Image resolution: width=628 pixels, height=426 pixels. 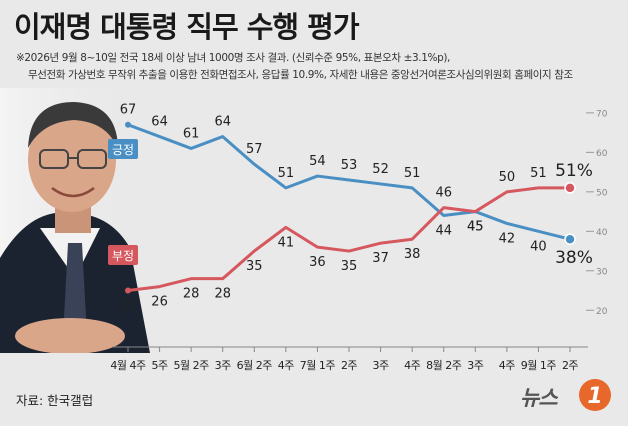 I want to click on data-label-1-0: 25, so click(x=128, y=306).